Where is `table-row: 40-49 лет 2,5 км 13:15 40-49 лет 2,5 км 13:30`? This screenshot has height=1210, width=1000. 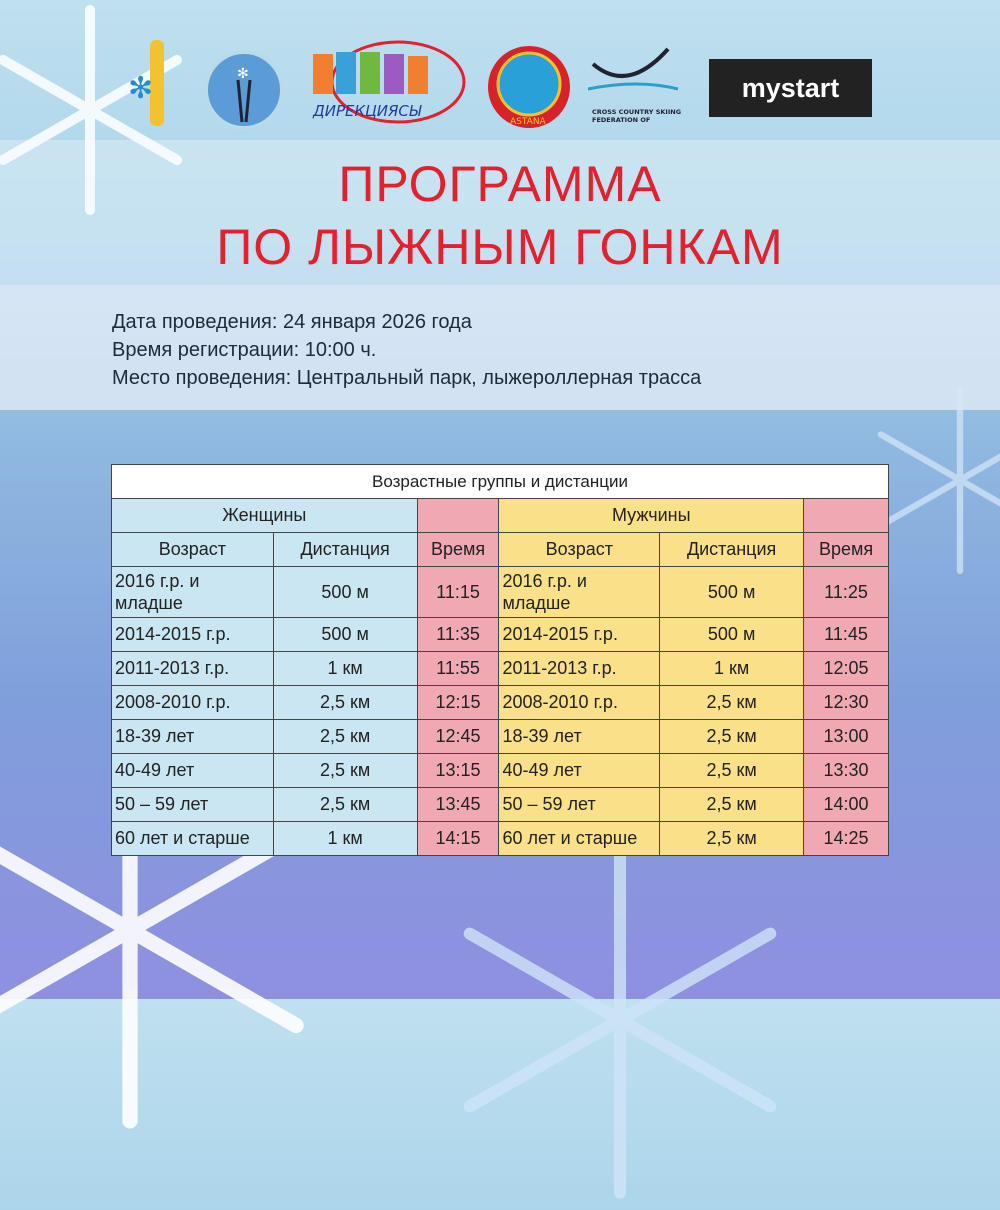 table-row: 40-49 лет 2,5 км 13:15 40-49 лет 2,5 км 13:30 is located at coordinates (500, 770).